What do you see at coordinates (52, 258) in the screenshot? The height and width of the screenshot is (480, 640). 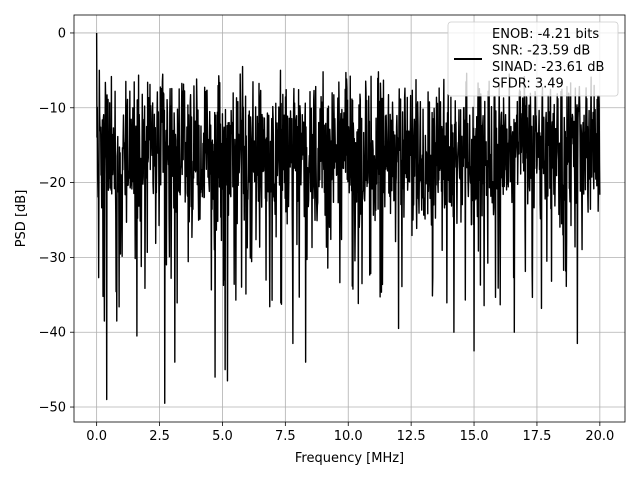 I see `y-tick-label: −30` at bounding box center [52, 258].